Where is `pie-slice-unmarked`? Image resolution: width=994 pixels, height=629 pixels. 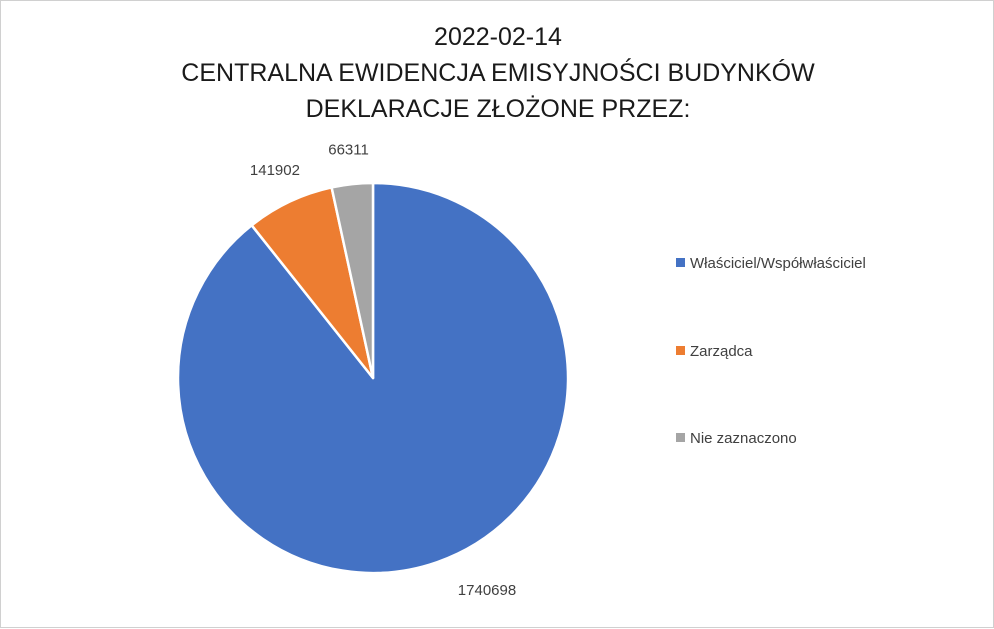 pie-slice-unmarked is located at coordinates (352, 280).